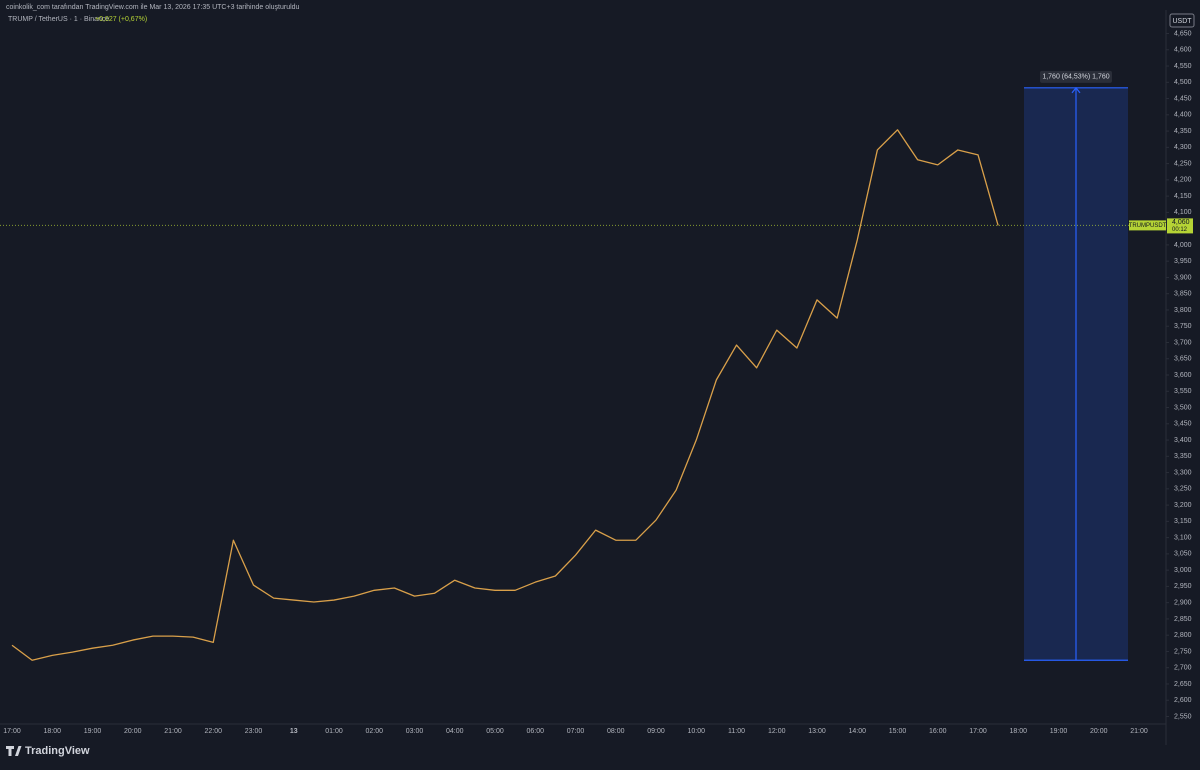 The width and height of the screenshot is (1200, 770). What do you see at coordinates (1183, 212) in the screenshot?
I see `y-tick-label: 4,100` at bounding box center [1183, 212].